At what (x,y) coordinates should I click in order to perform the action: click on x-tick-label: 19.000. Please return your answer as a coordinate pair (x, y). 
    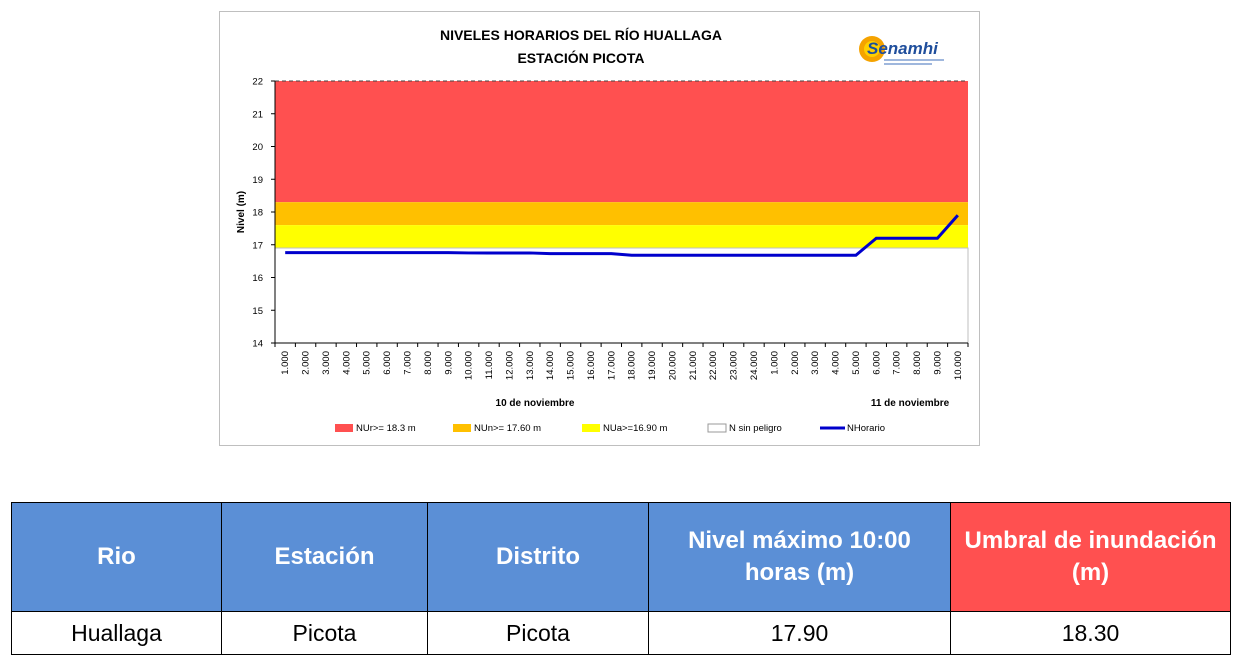
    Looking at the image, I should click on (652, 365).